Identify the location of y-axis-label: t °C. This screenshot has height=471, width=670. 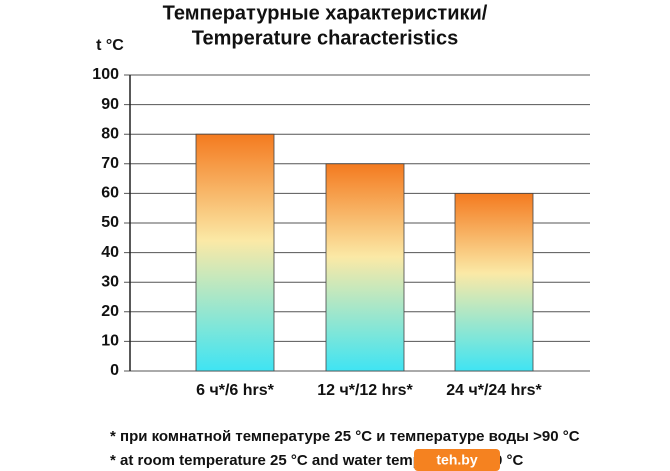
(110, 45).